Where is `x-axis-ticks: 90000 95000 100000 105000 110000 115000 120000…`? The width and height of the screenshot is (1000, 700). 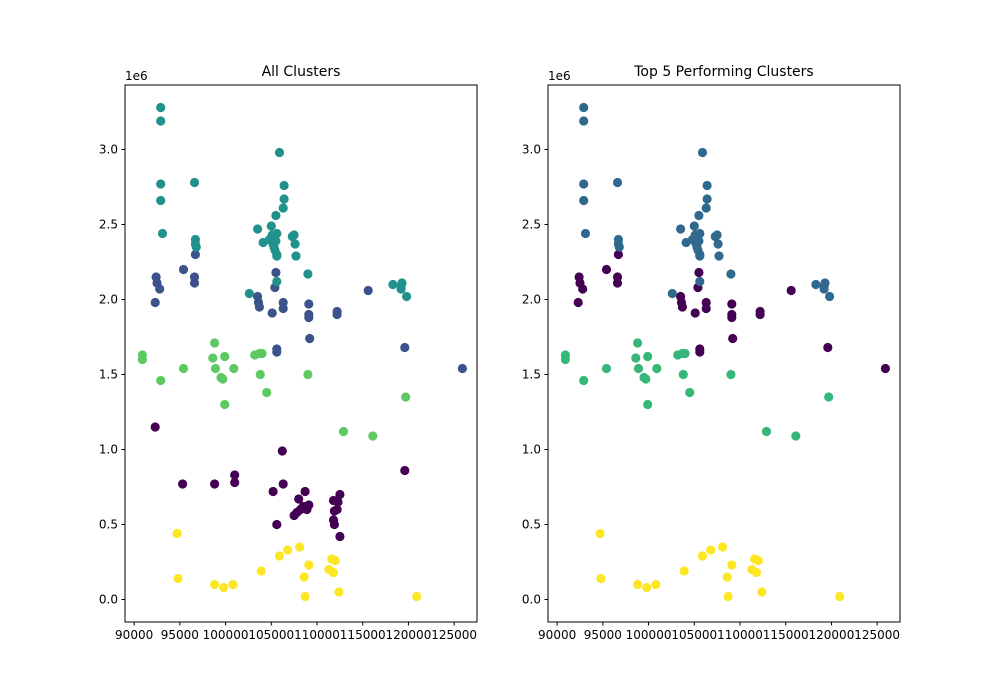
x-axis-ticks: 90000 95000 100000 105000 110000 115000 120000… is located at coordinates (719, 632).